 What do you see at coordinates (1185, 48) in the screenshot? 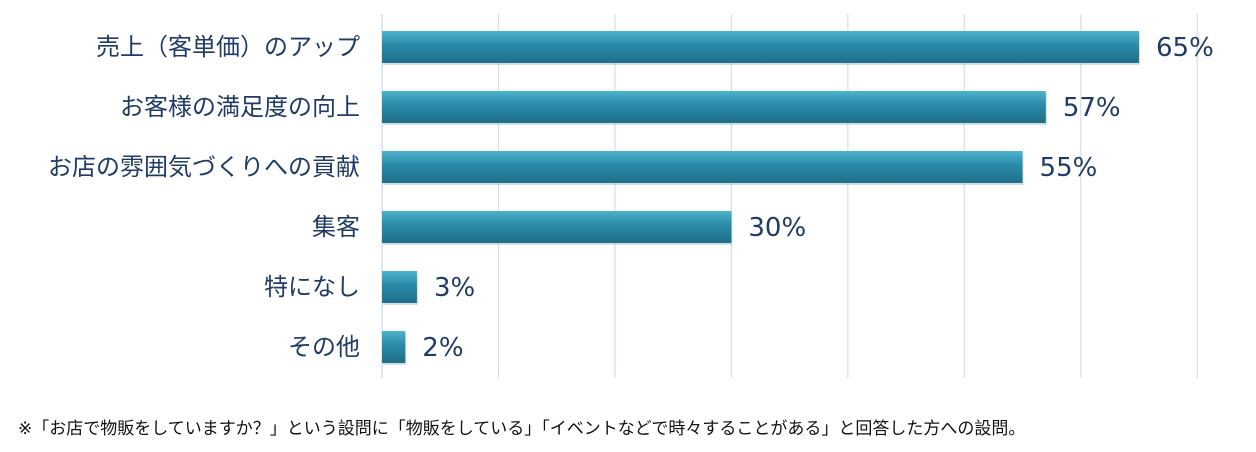
I see `value-label: 65%` at bounding box center [1185, 48].